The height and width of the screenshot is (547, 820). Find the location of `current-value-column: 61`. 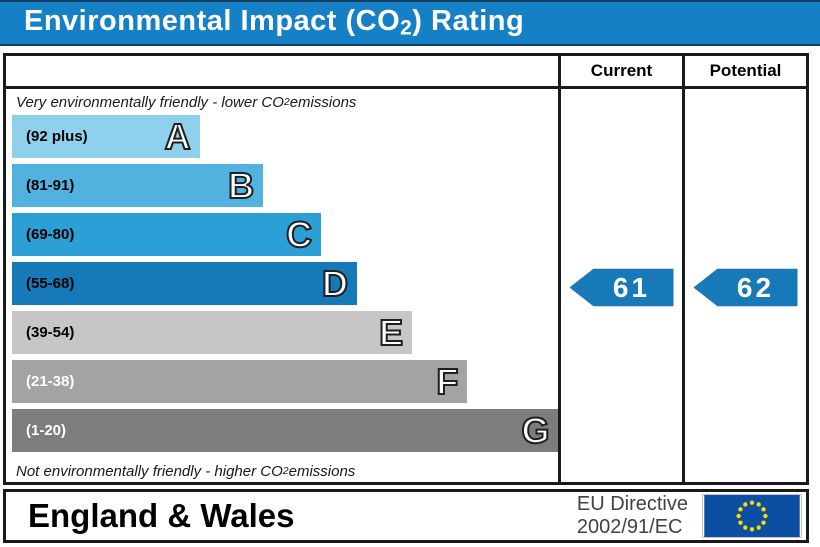

current-value-column: 61 is located at coordinates (620, 285).